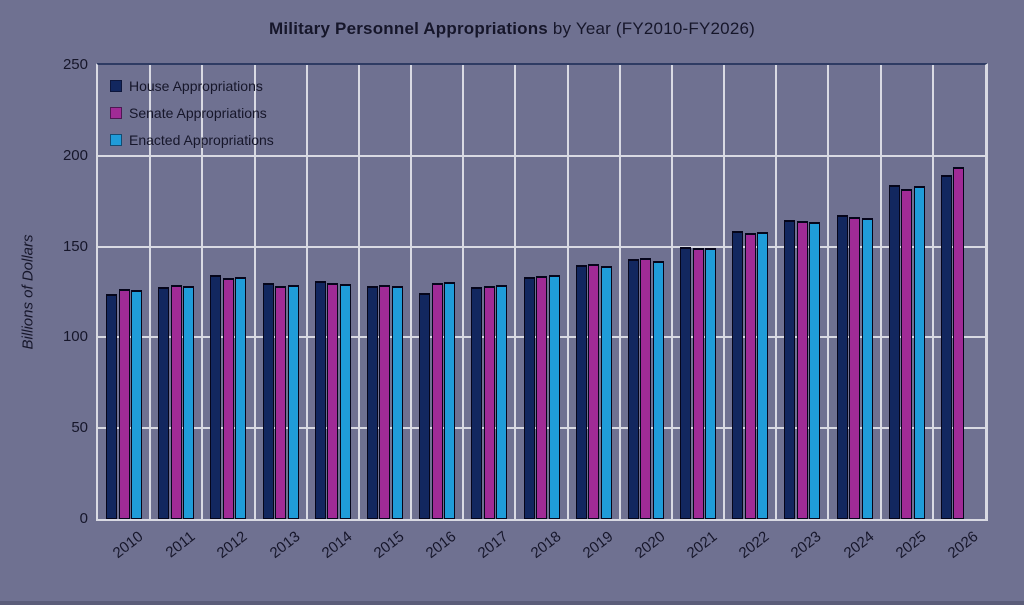 The height and width of the screenshot is (605, 1024). I want to click on bar-enacted-2022, so click(763, 375).